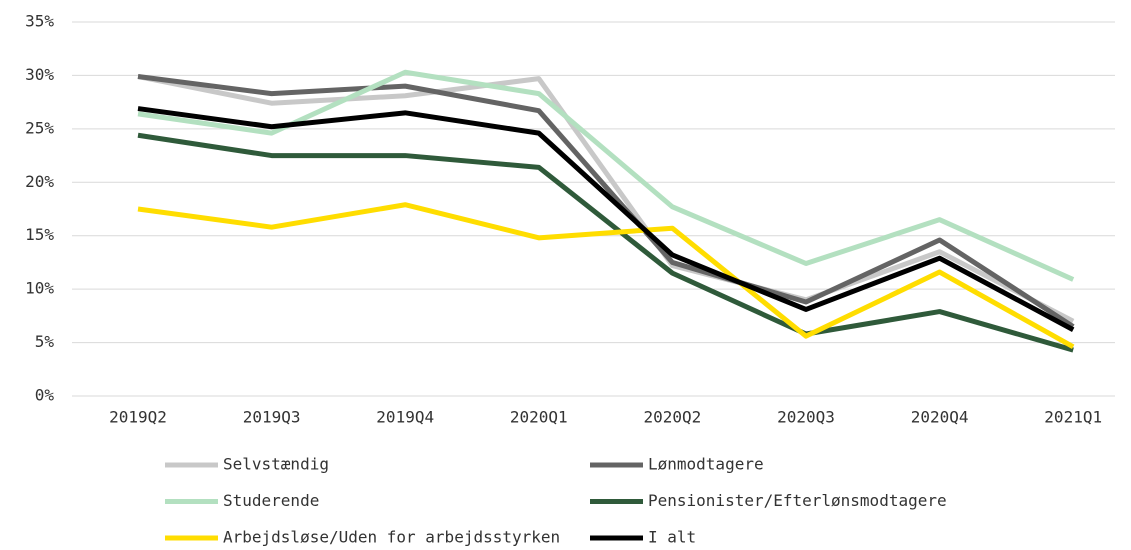  I want to click on x-tick-label: 2020Q2, so click(673, 417).